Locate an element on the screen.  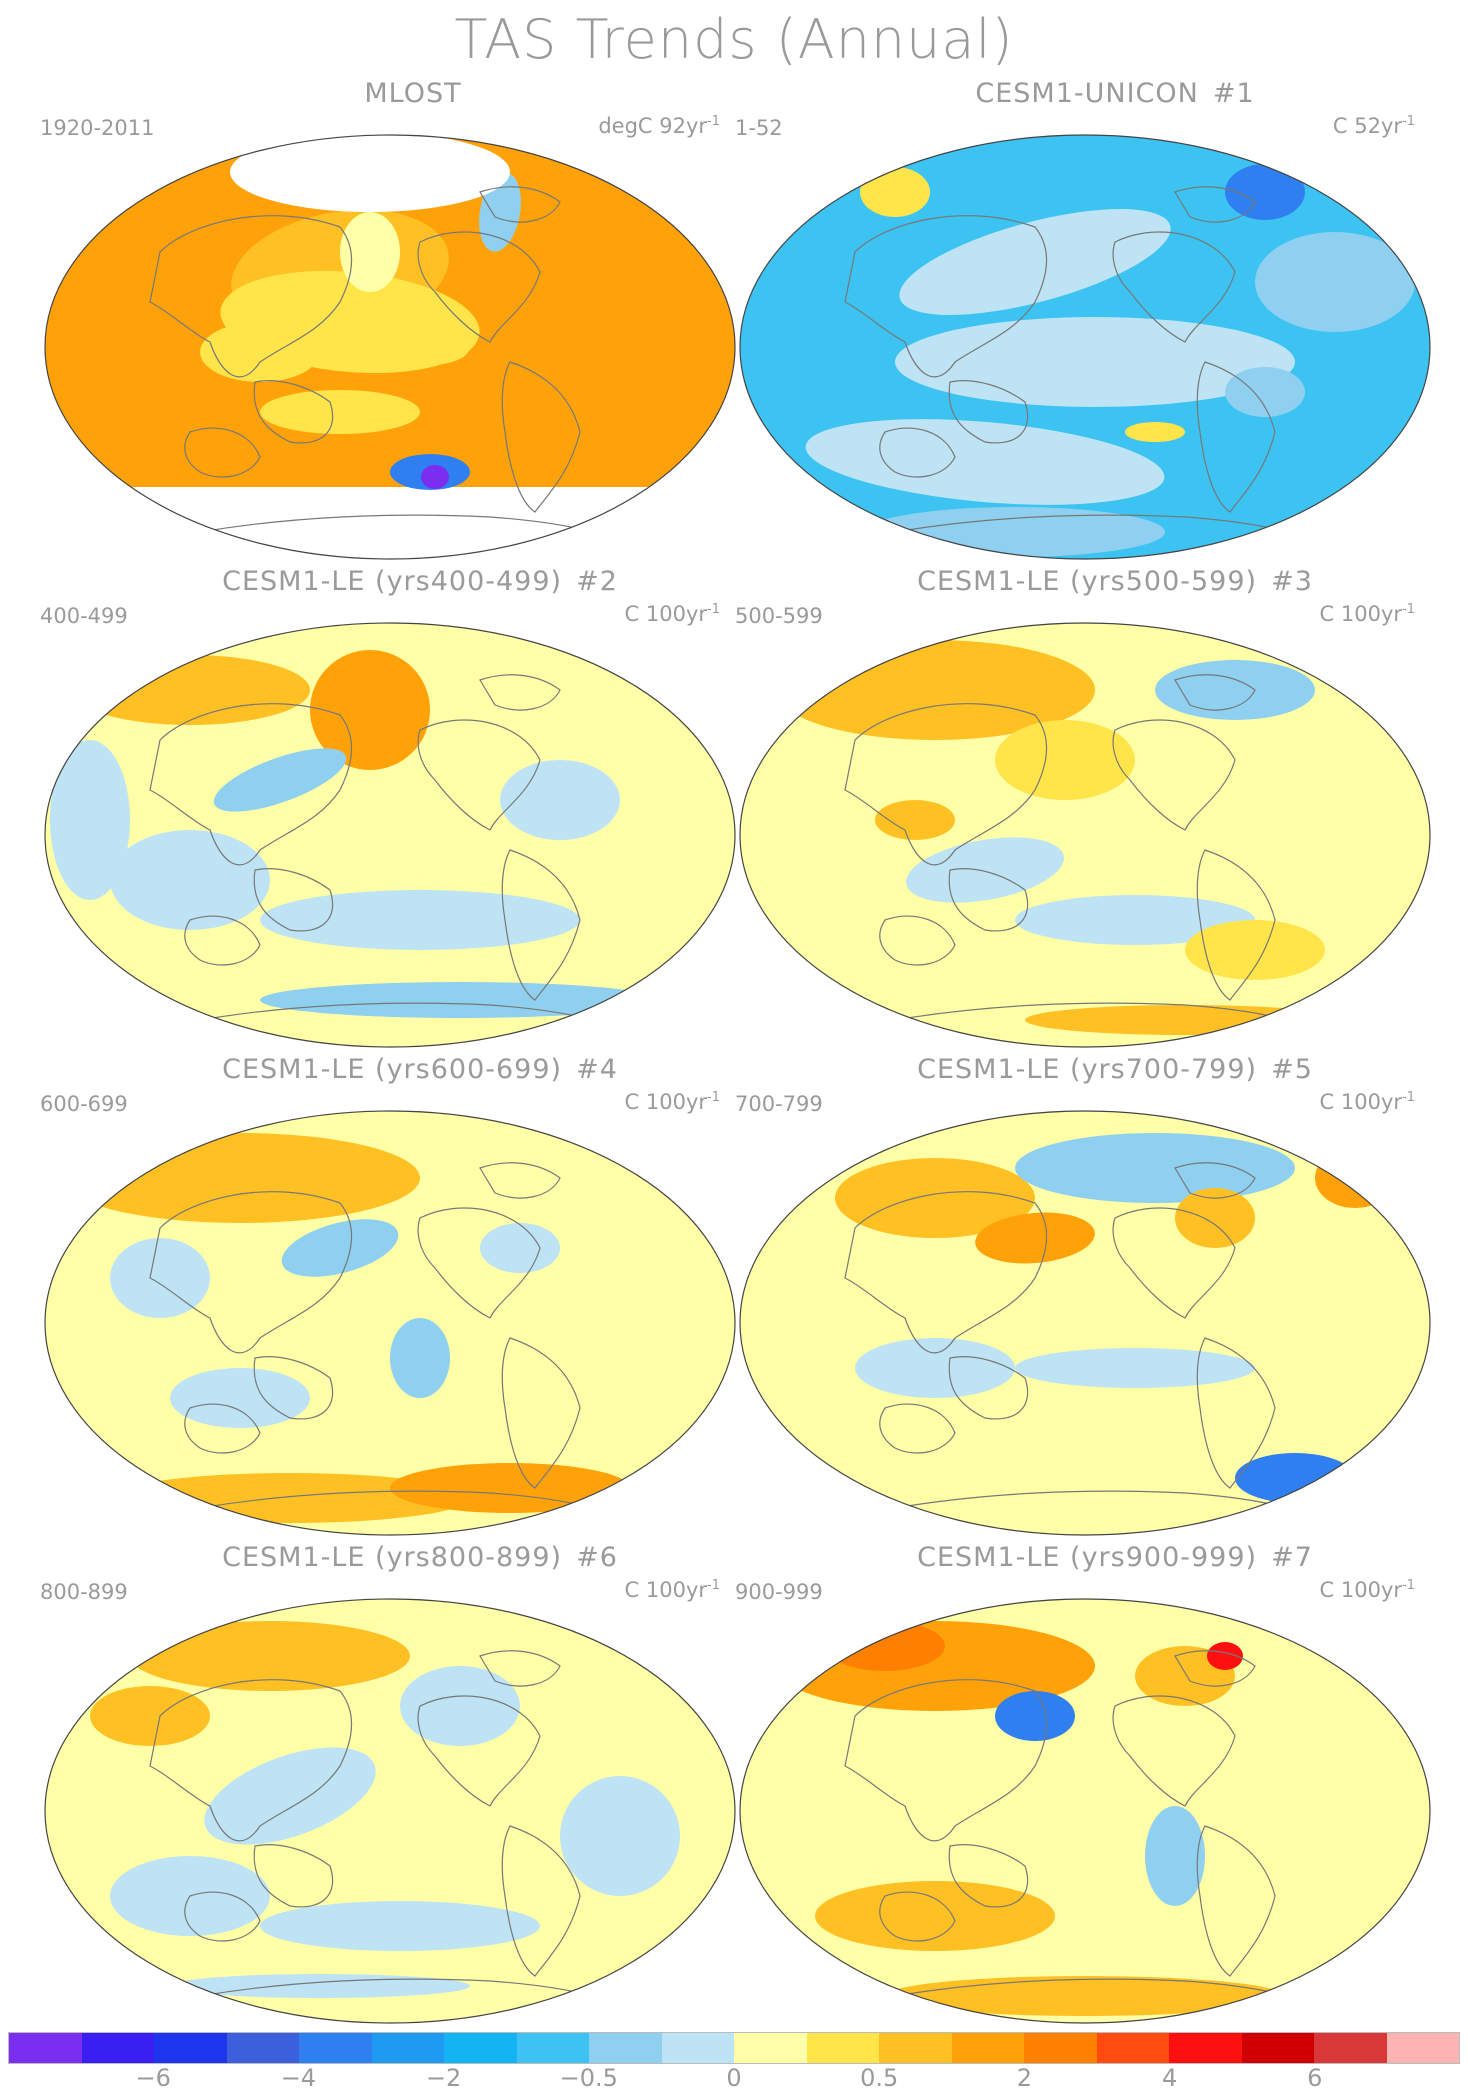
map-panel: CESM1-UNICON #1 1-52 C 52yr-1 is located at coordinates (1085, 320).